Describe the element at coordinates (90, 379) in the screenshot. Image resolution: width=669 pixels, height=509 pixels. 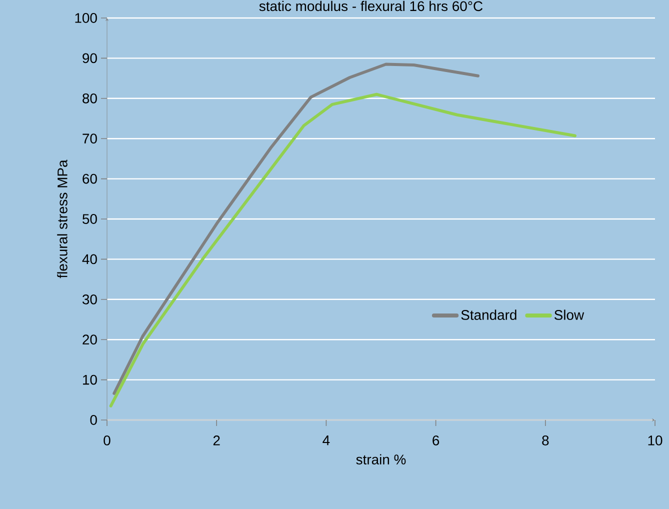
I see `y-tick-label: 10` at that location.